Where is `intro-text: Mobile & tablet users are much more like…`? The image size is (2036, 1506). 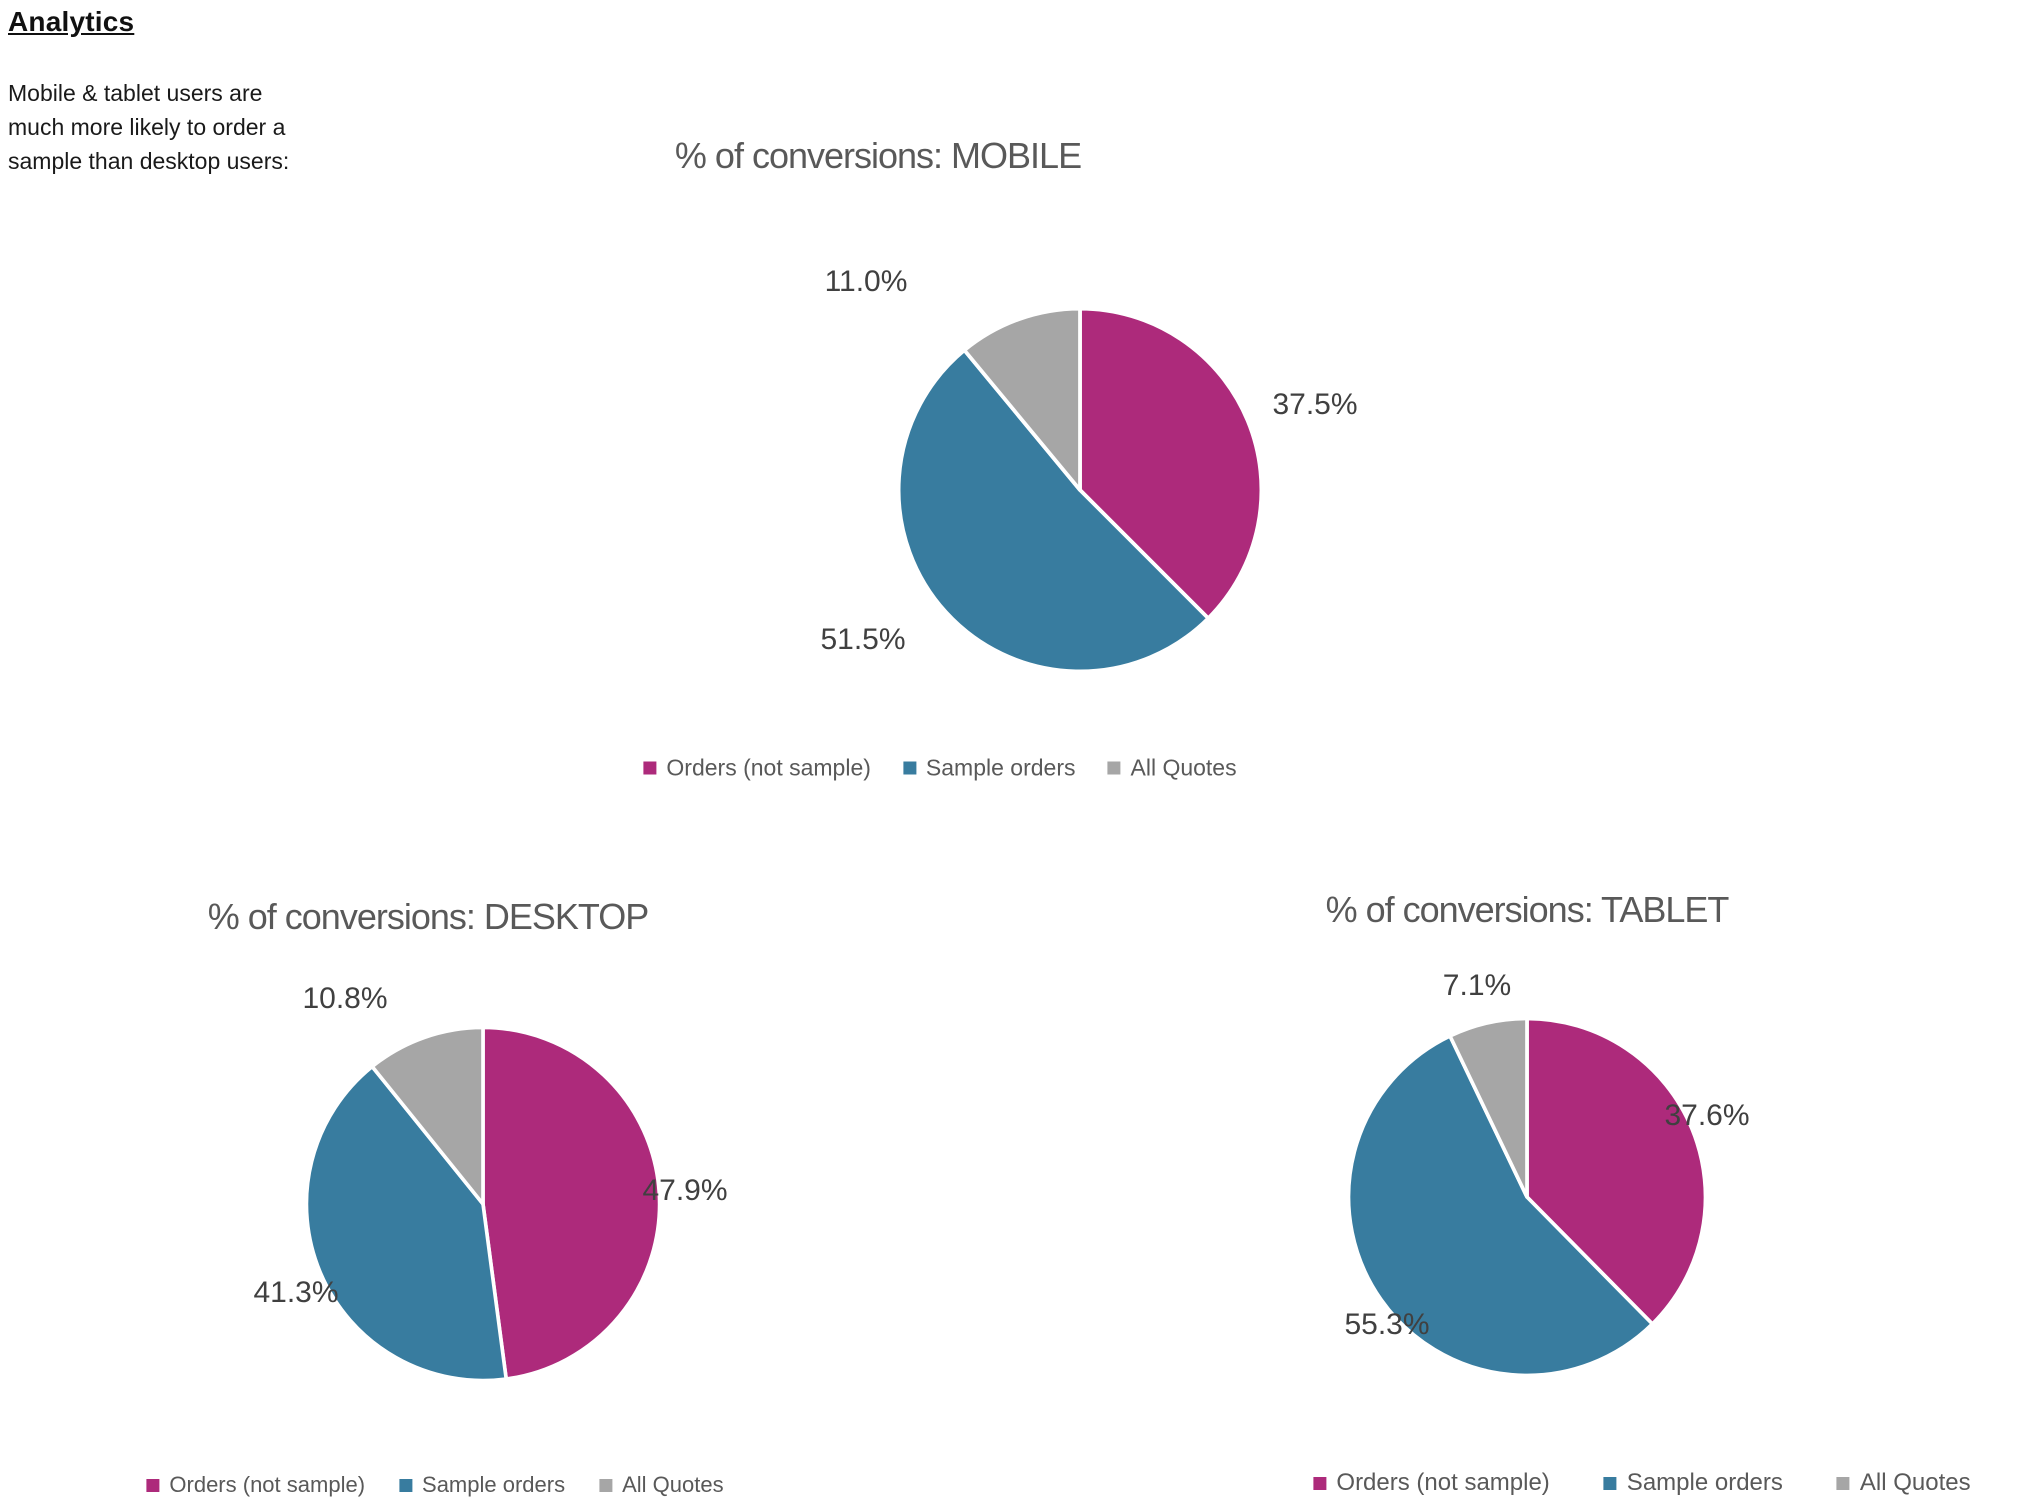 intro-text: Mobile & tablet users are much more like… is located at coordinates (148, 127).